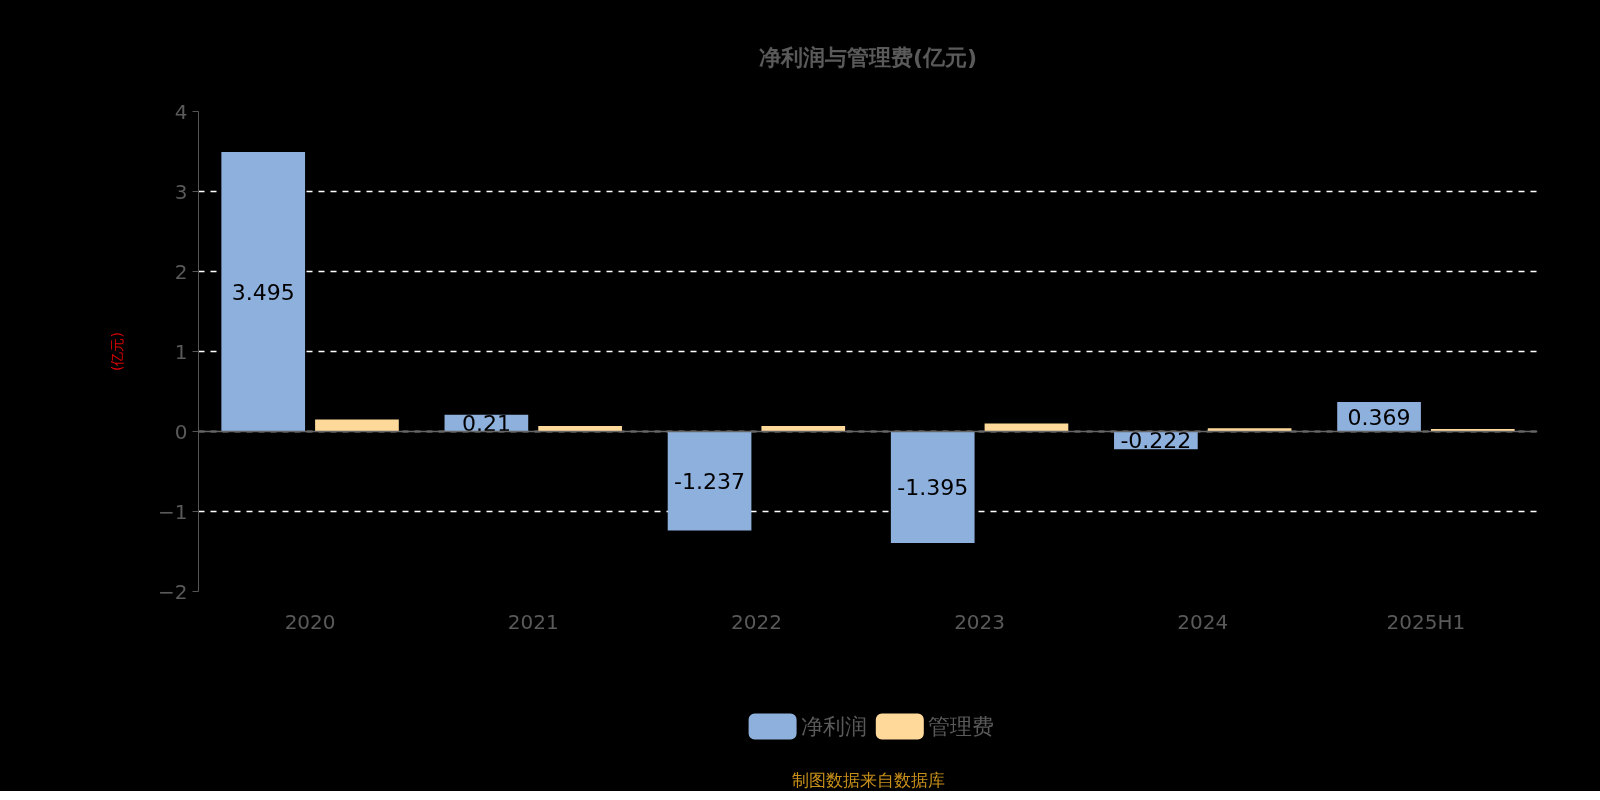 The height and width of the screenshot is (800, 1600). Describe the element at coordinates (181, 431) in the screenshot. I see `y-tick-label: 0` at that location.